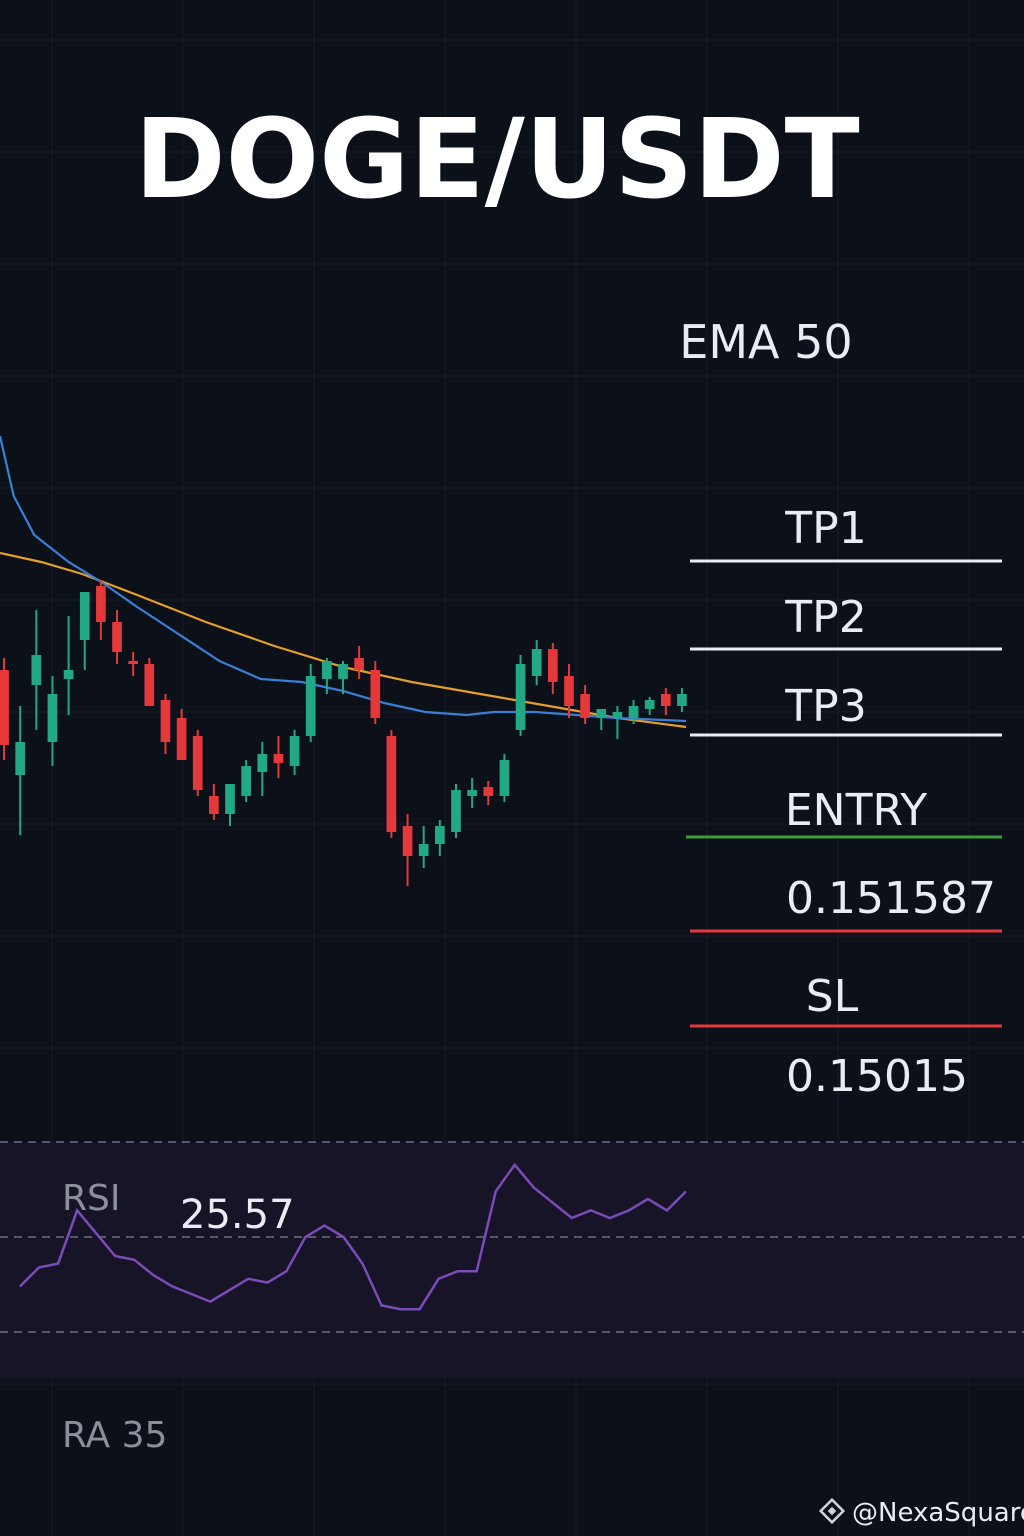  I want to click on level-label: TP3, so click(825, 706).